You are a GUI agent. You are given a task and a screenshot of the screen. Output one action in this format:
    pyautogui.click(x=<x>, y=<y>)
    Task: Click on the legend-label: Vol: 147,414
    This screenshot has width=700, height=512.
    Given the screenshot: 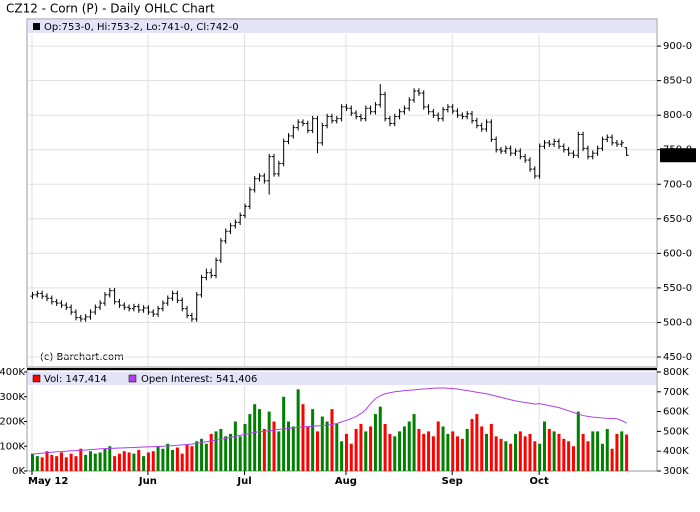 What is the action you would take?
    pyautogui.click(x=75, y=379)
    